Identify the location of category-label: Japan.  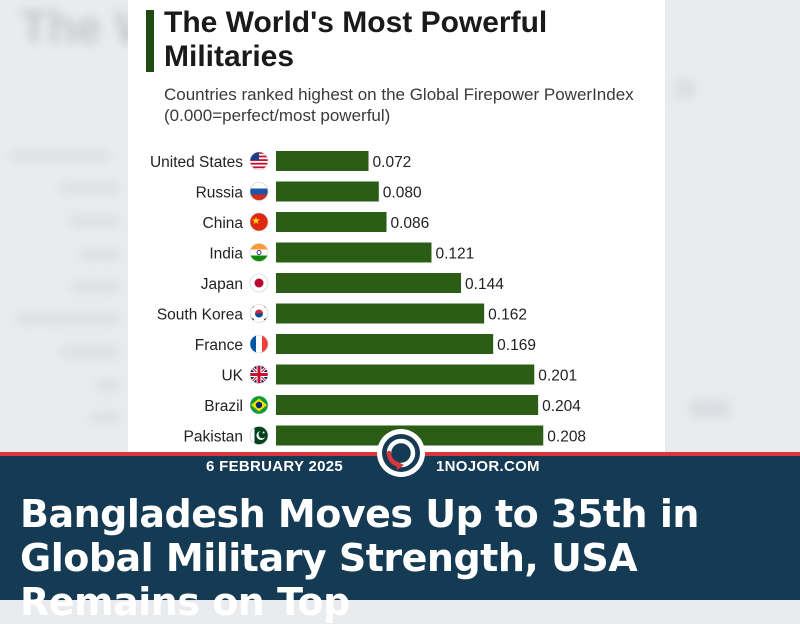
(222, 284).